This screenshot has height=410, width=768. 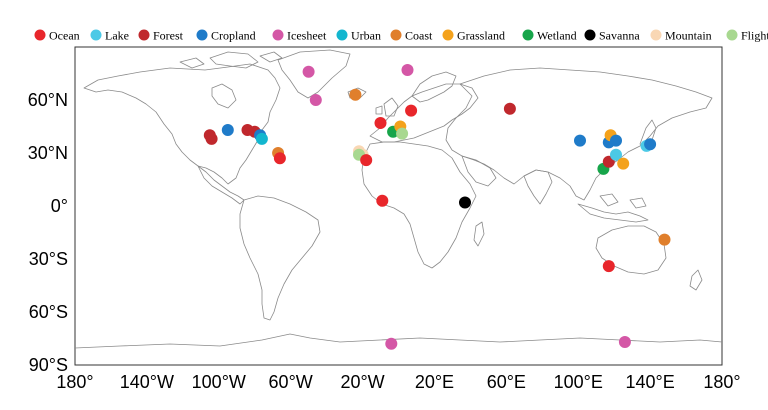 What do you see at coordinates (231, 60) in the screenshot?
I see `arctic-islands` at bounding box center [231, 60].